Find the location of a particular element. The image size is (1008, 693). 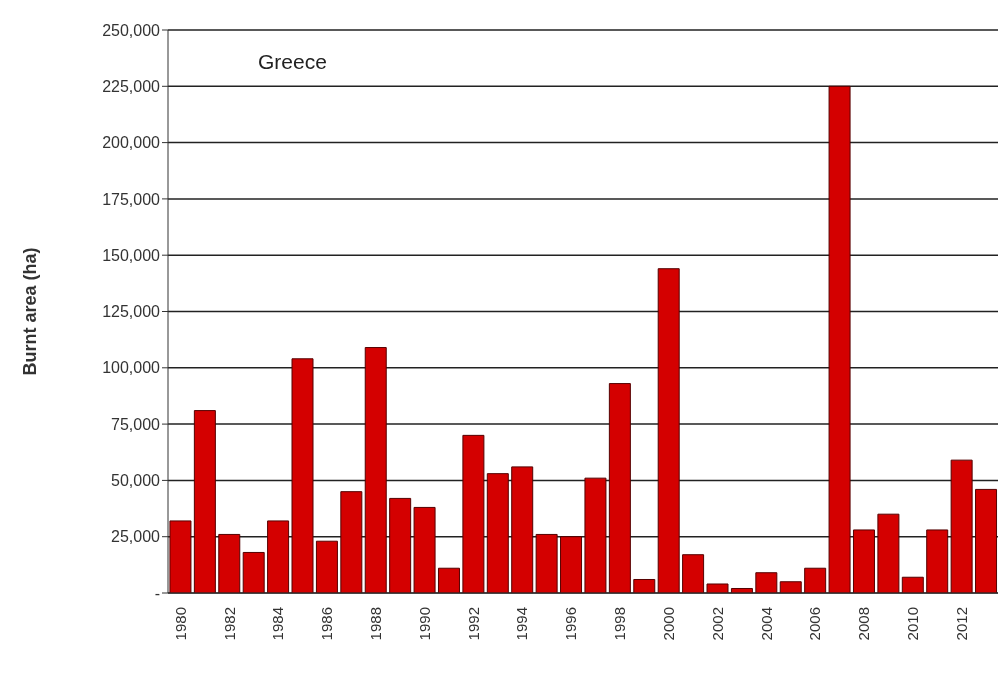

x-tick-label: 2010 is located at coordinates (913, 624).